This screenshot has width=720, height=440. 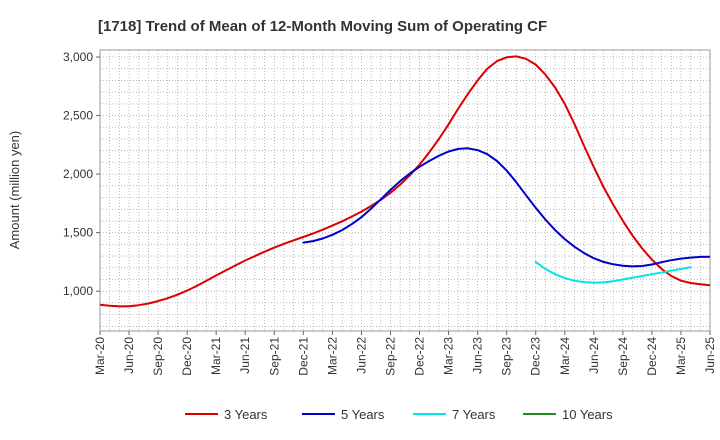 I want to click on x-tick-label: Dec-20, so click(x=187, y=356).